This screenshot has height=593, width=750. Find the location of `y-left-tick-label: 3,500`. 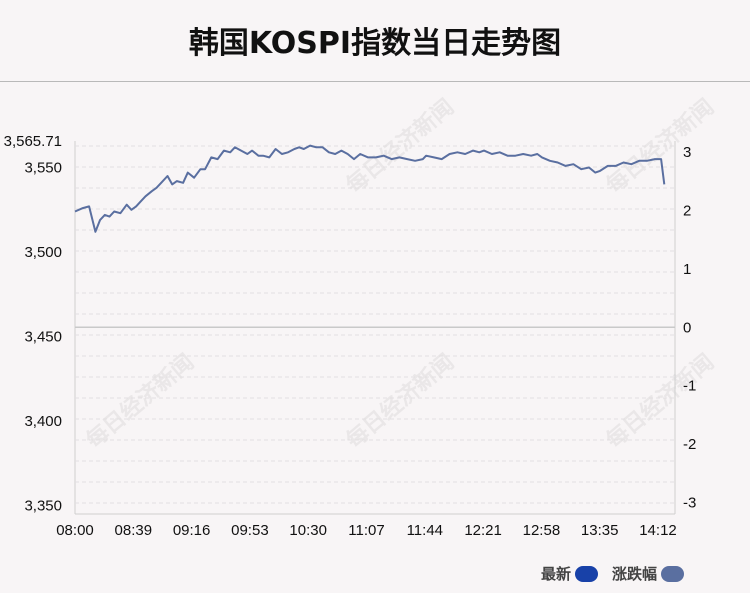

y-left-tick-label: 3,500 is located at coordinates (43, 252).